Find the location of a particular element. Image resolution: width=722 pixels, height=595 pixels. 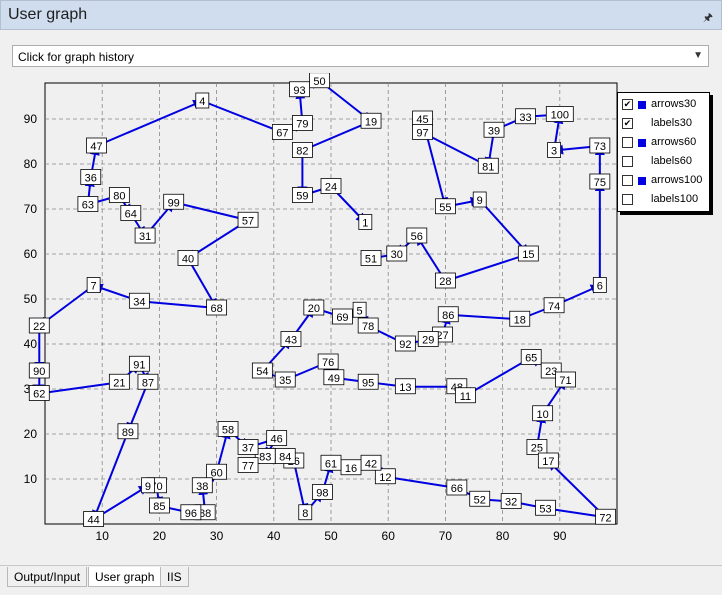

graph-history-dropdown: Click for graph history ▼ is located at coordinates (360, 56).